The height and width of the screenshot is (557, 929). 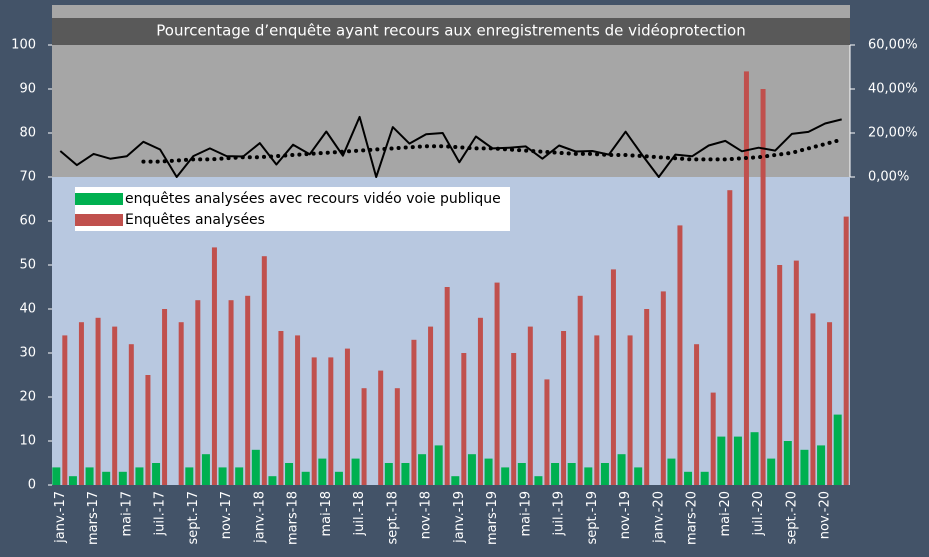 What do you see at coordinates (625, 515) in the screenshot?
I see `x-tick-label: nov.-19` at bounding box center [625, 515].